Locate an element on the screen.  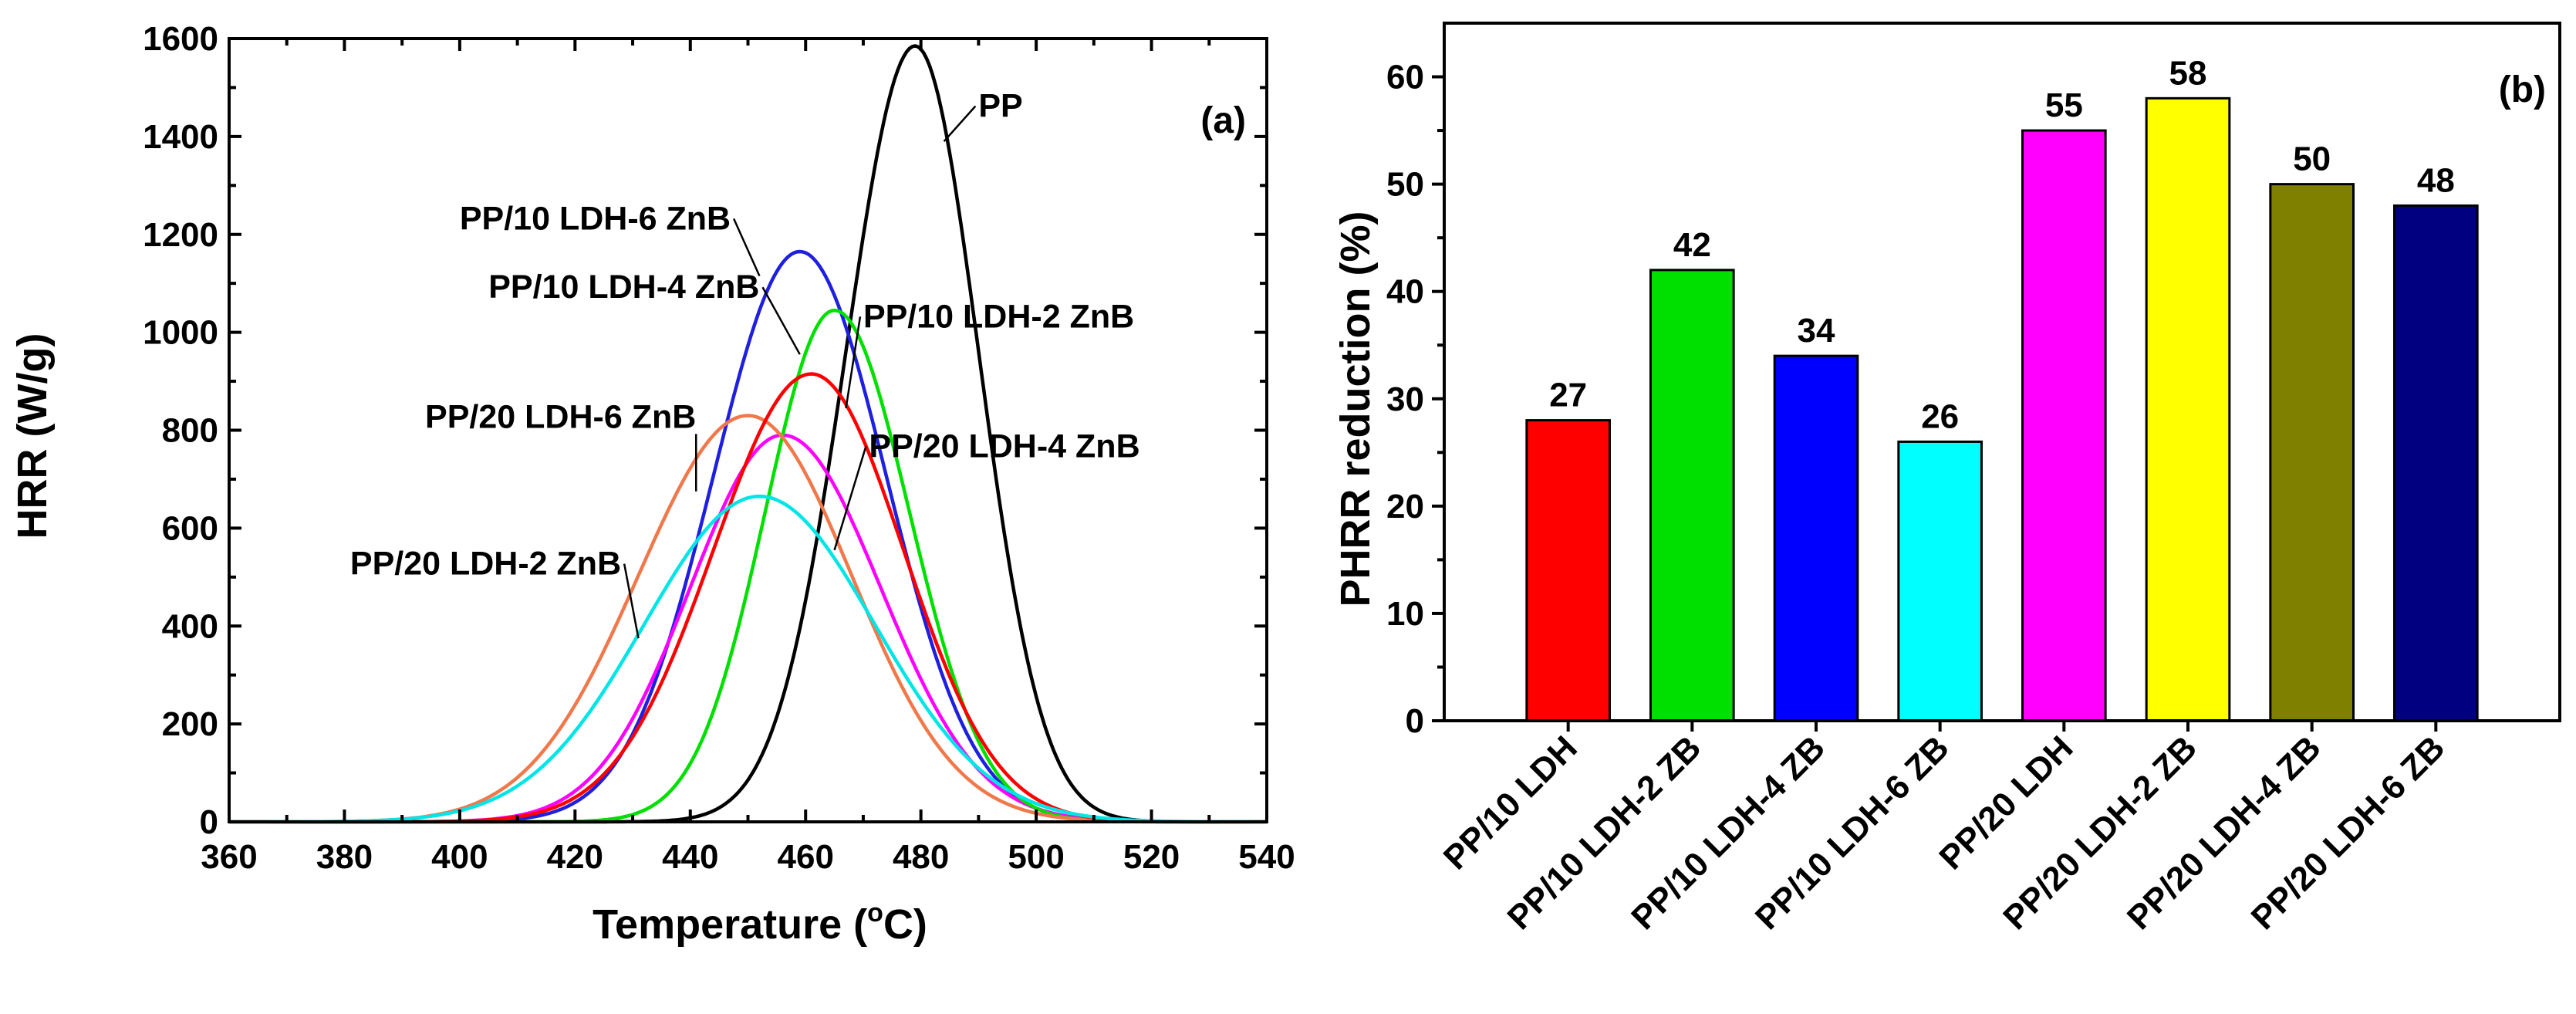
hrr-annotation-label: PP/20 LDH-4 ZnB is located at coordinates (1004, 446).